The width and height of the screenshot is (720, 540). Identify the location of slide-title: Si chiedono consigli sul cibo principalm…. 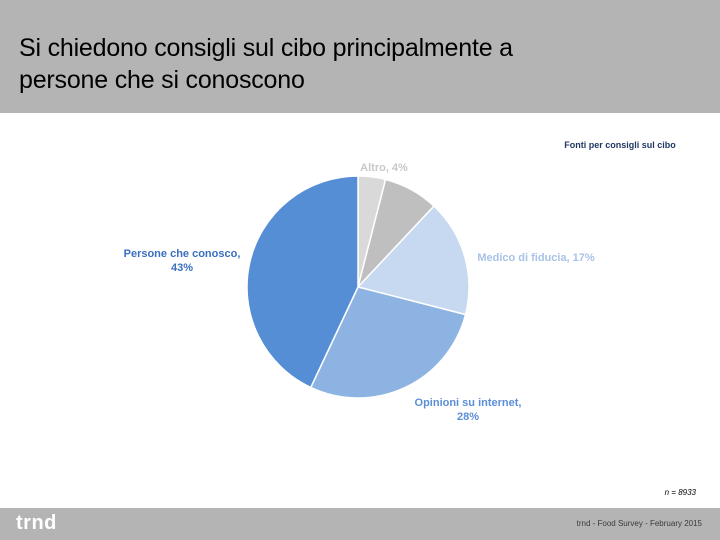
(349, 64).